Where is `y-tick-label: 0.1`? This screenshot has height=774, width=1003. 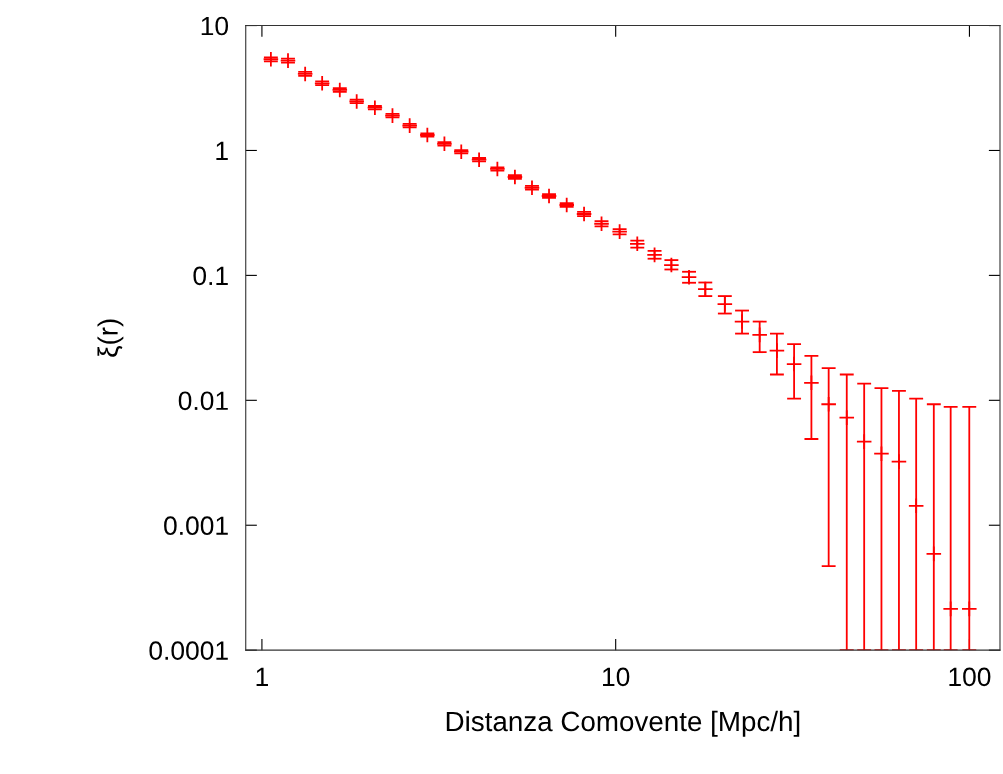
y-tick-label: 0.1 is located at coordinates (210, 276).